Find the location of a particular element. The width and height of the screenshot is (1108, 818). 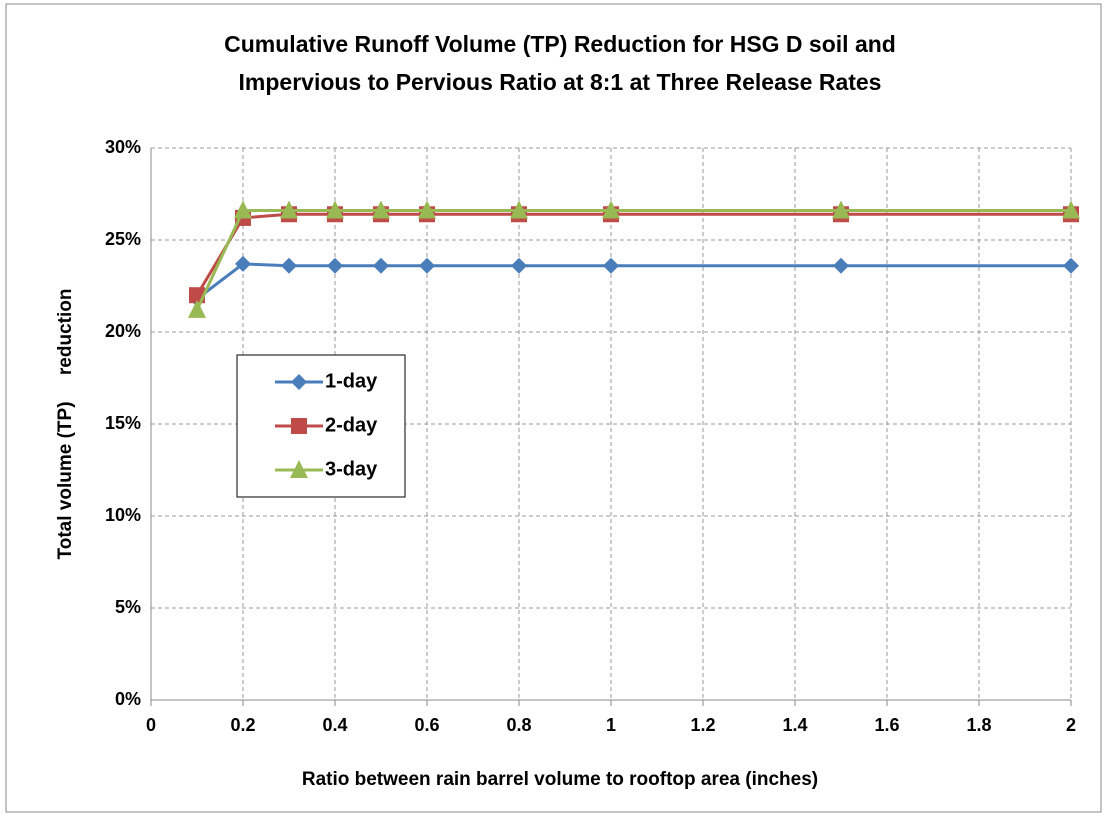

y-tick-label: 0% is located at coordinates (128, 699).